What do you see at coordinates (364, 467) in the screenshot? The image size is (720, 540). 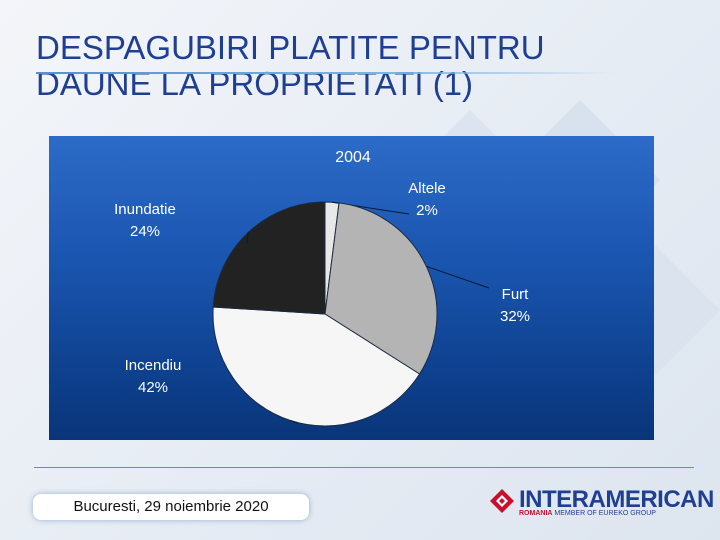 I see `footer-divider` at bounding box center [364, 467].